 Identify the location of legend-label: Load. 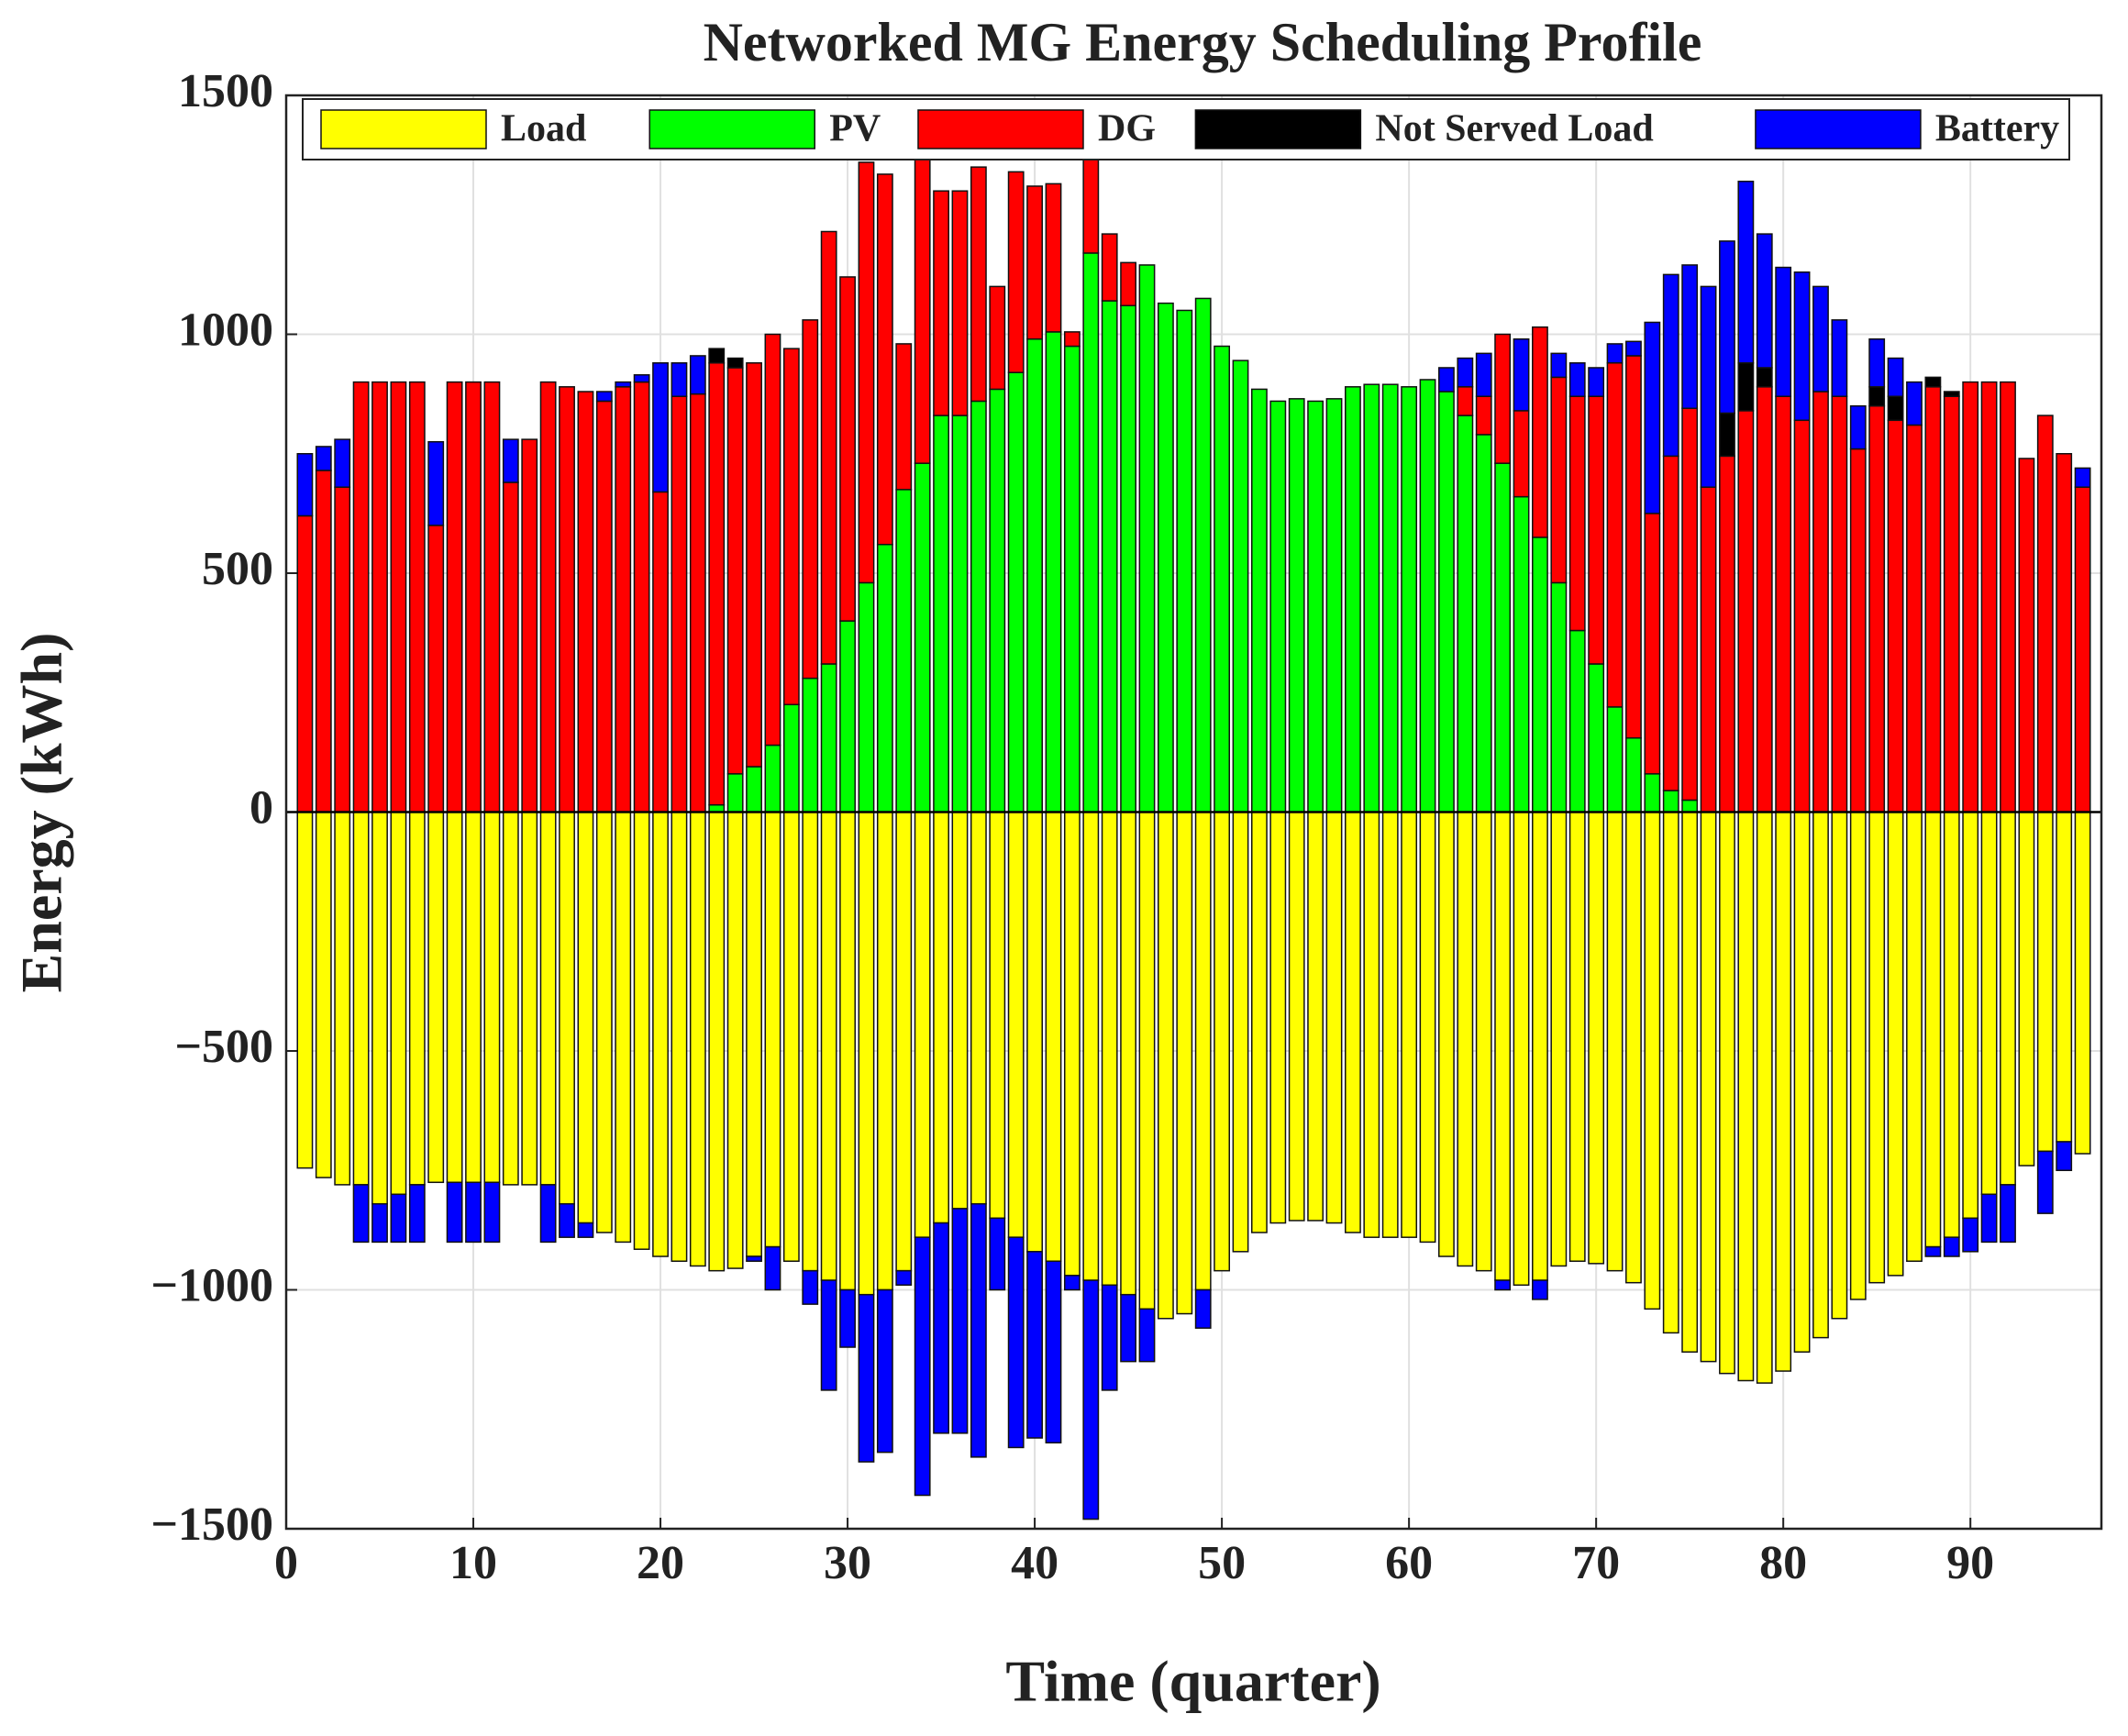
(543, 129).